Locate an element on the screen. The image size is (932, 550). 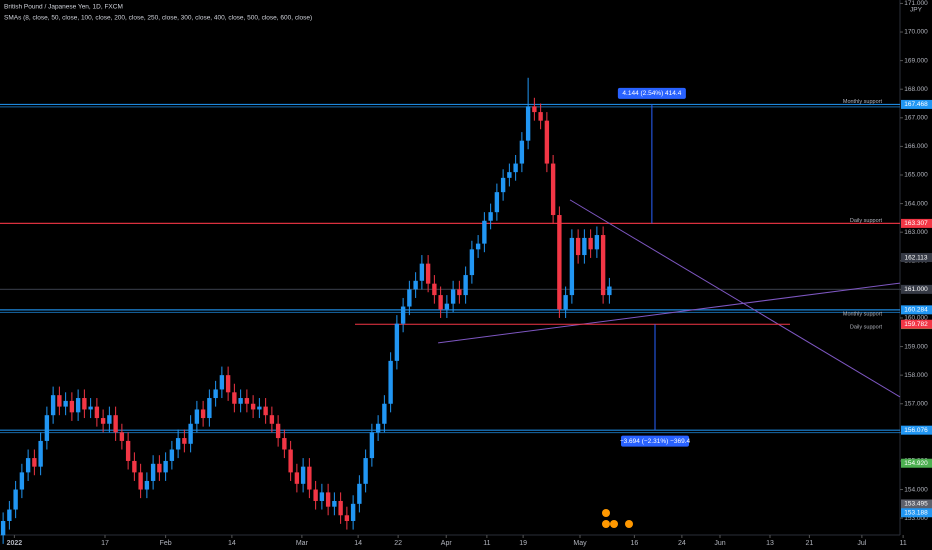
x-tick-label: May is located at coordinates (580, 543).